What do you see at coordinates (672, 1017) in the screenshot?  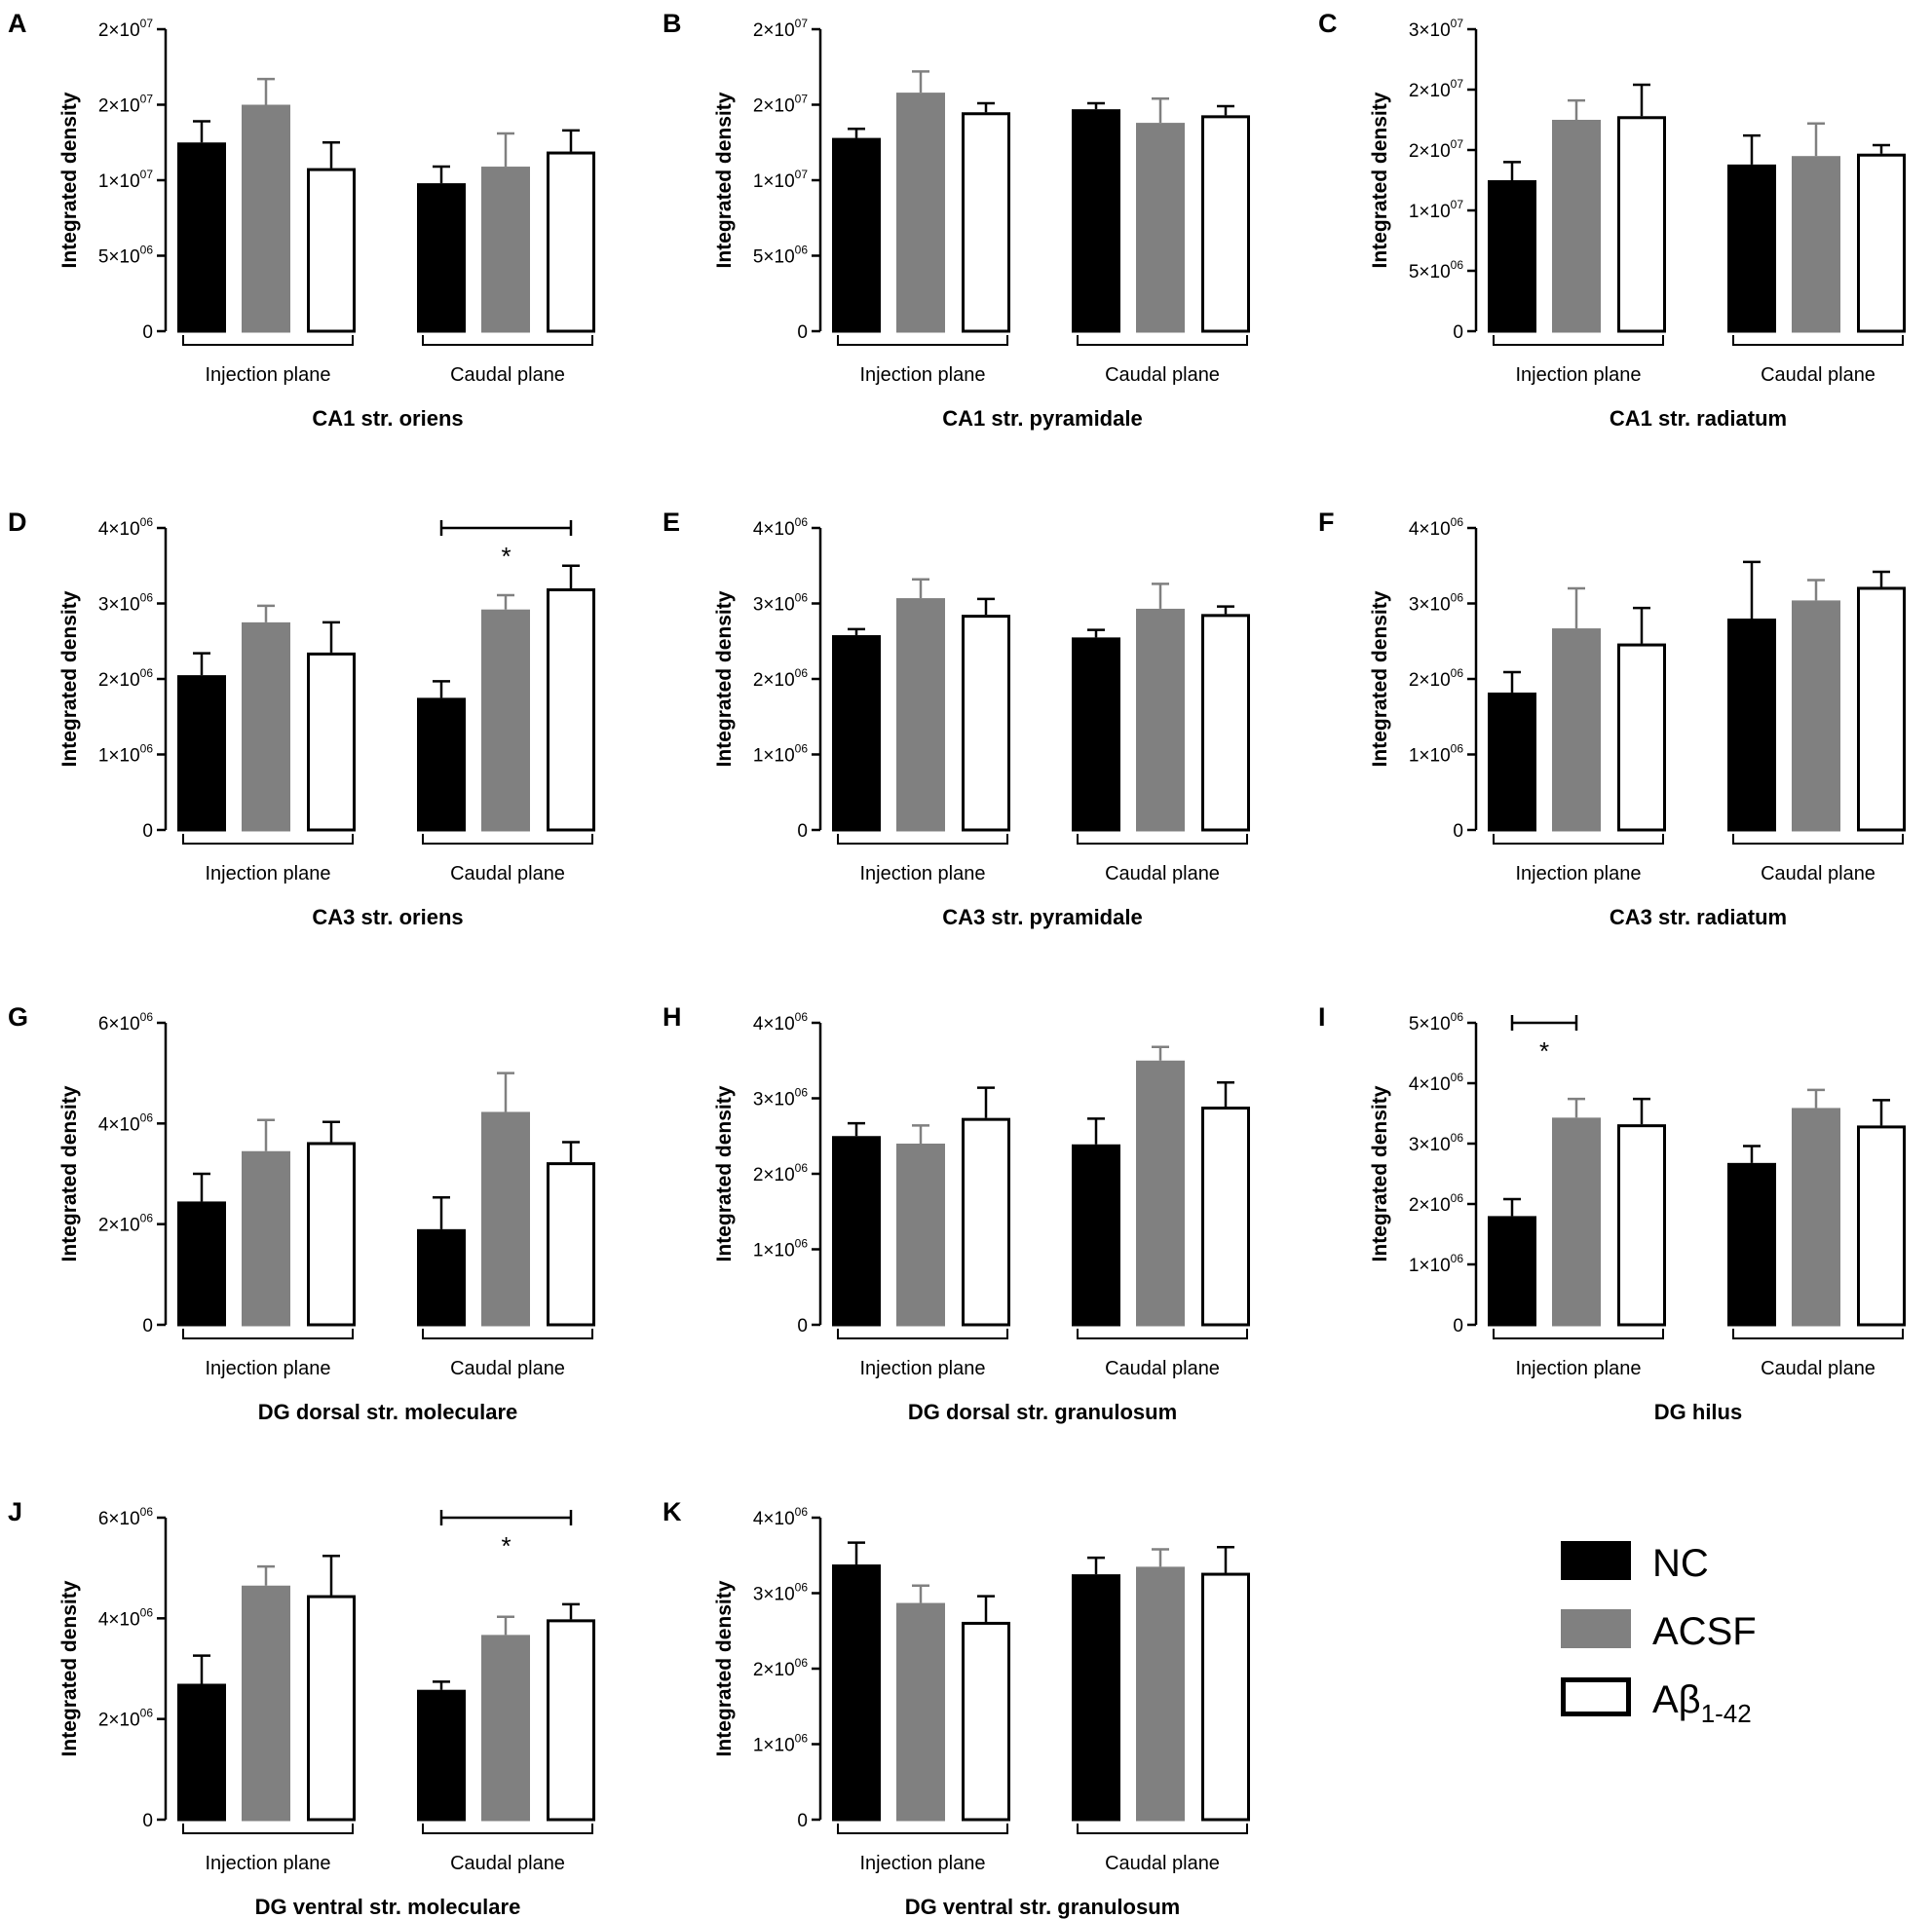 I see `panel-letter: H` at bounding box center [672, 1017].